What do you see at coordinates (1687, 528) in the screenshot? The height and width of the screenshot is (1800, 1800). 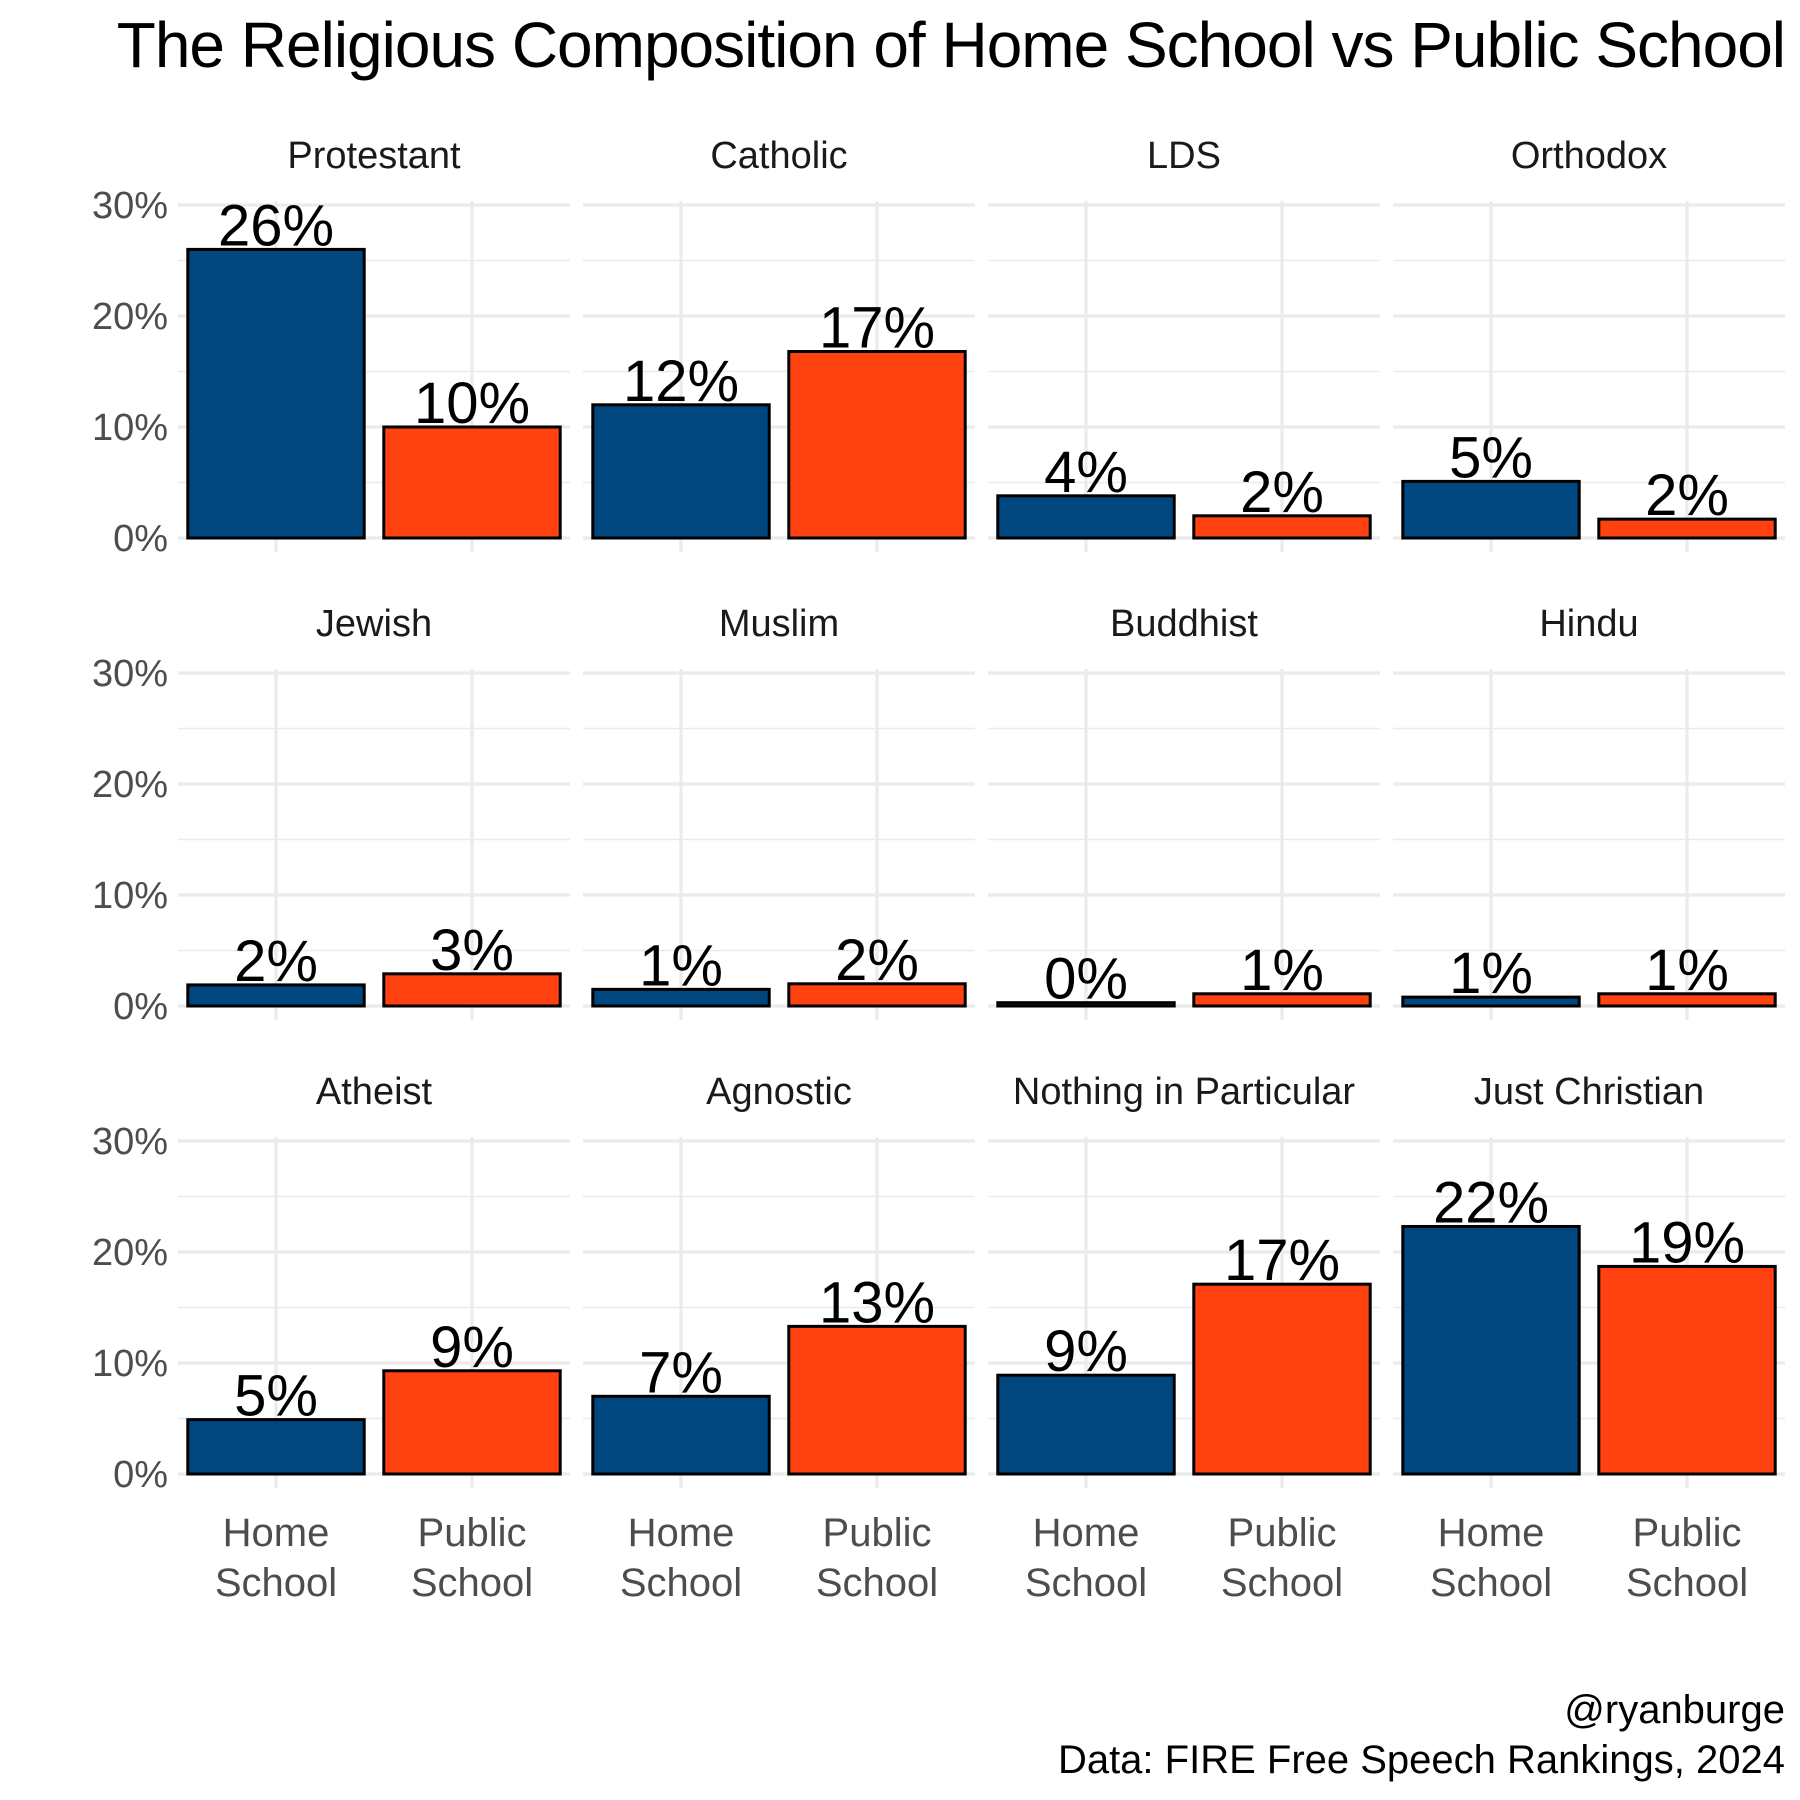 I see `bar-orthodox-public-school` at bounding box center [1687, 528].